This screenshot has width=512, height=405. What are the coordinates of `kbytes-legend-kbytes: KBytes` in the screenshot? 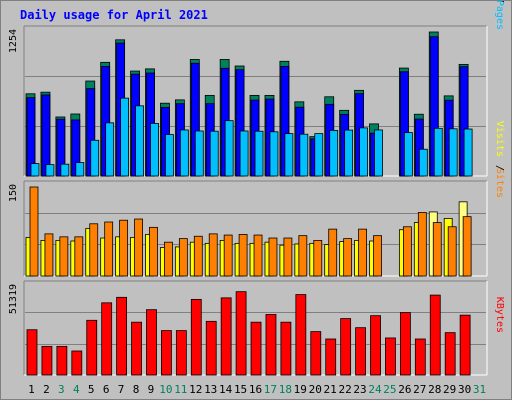 It's located at (499, 315).